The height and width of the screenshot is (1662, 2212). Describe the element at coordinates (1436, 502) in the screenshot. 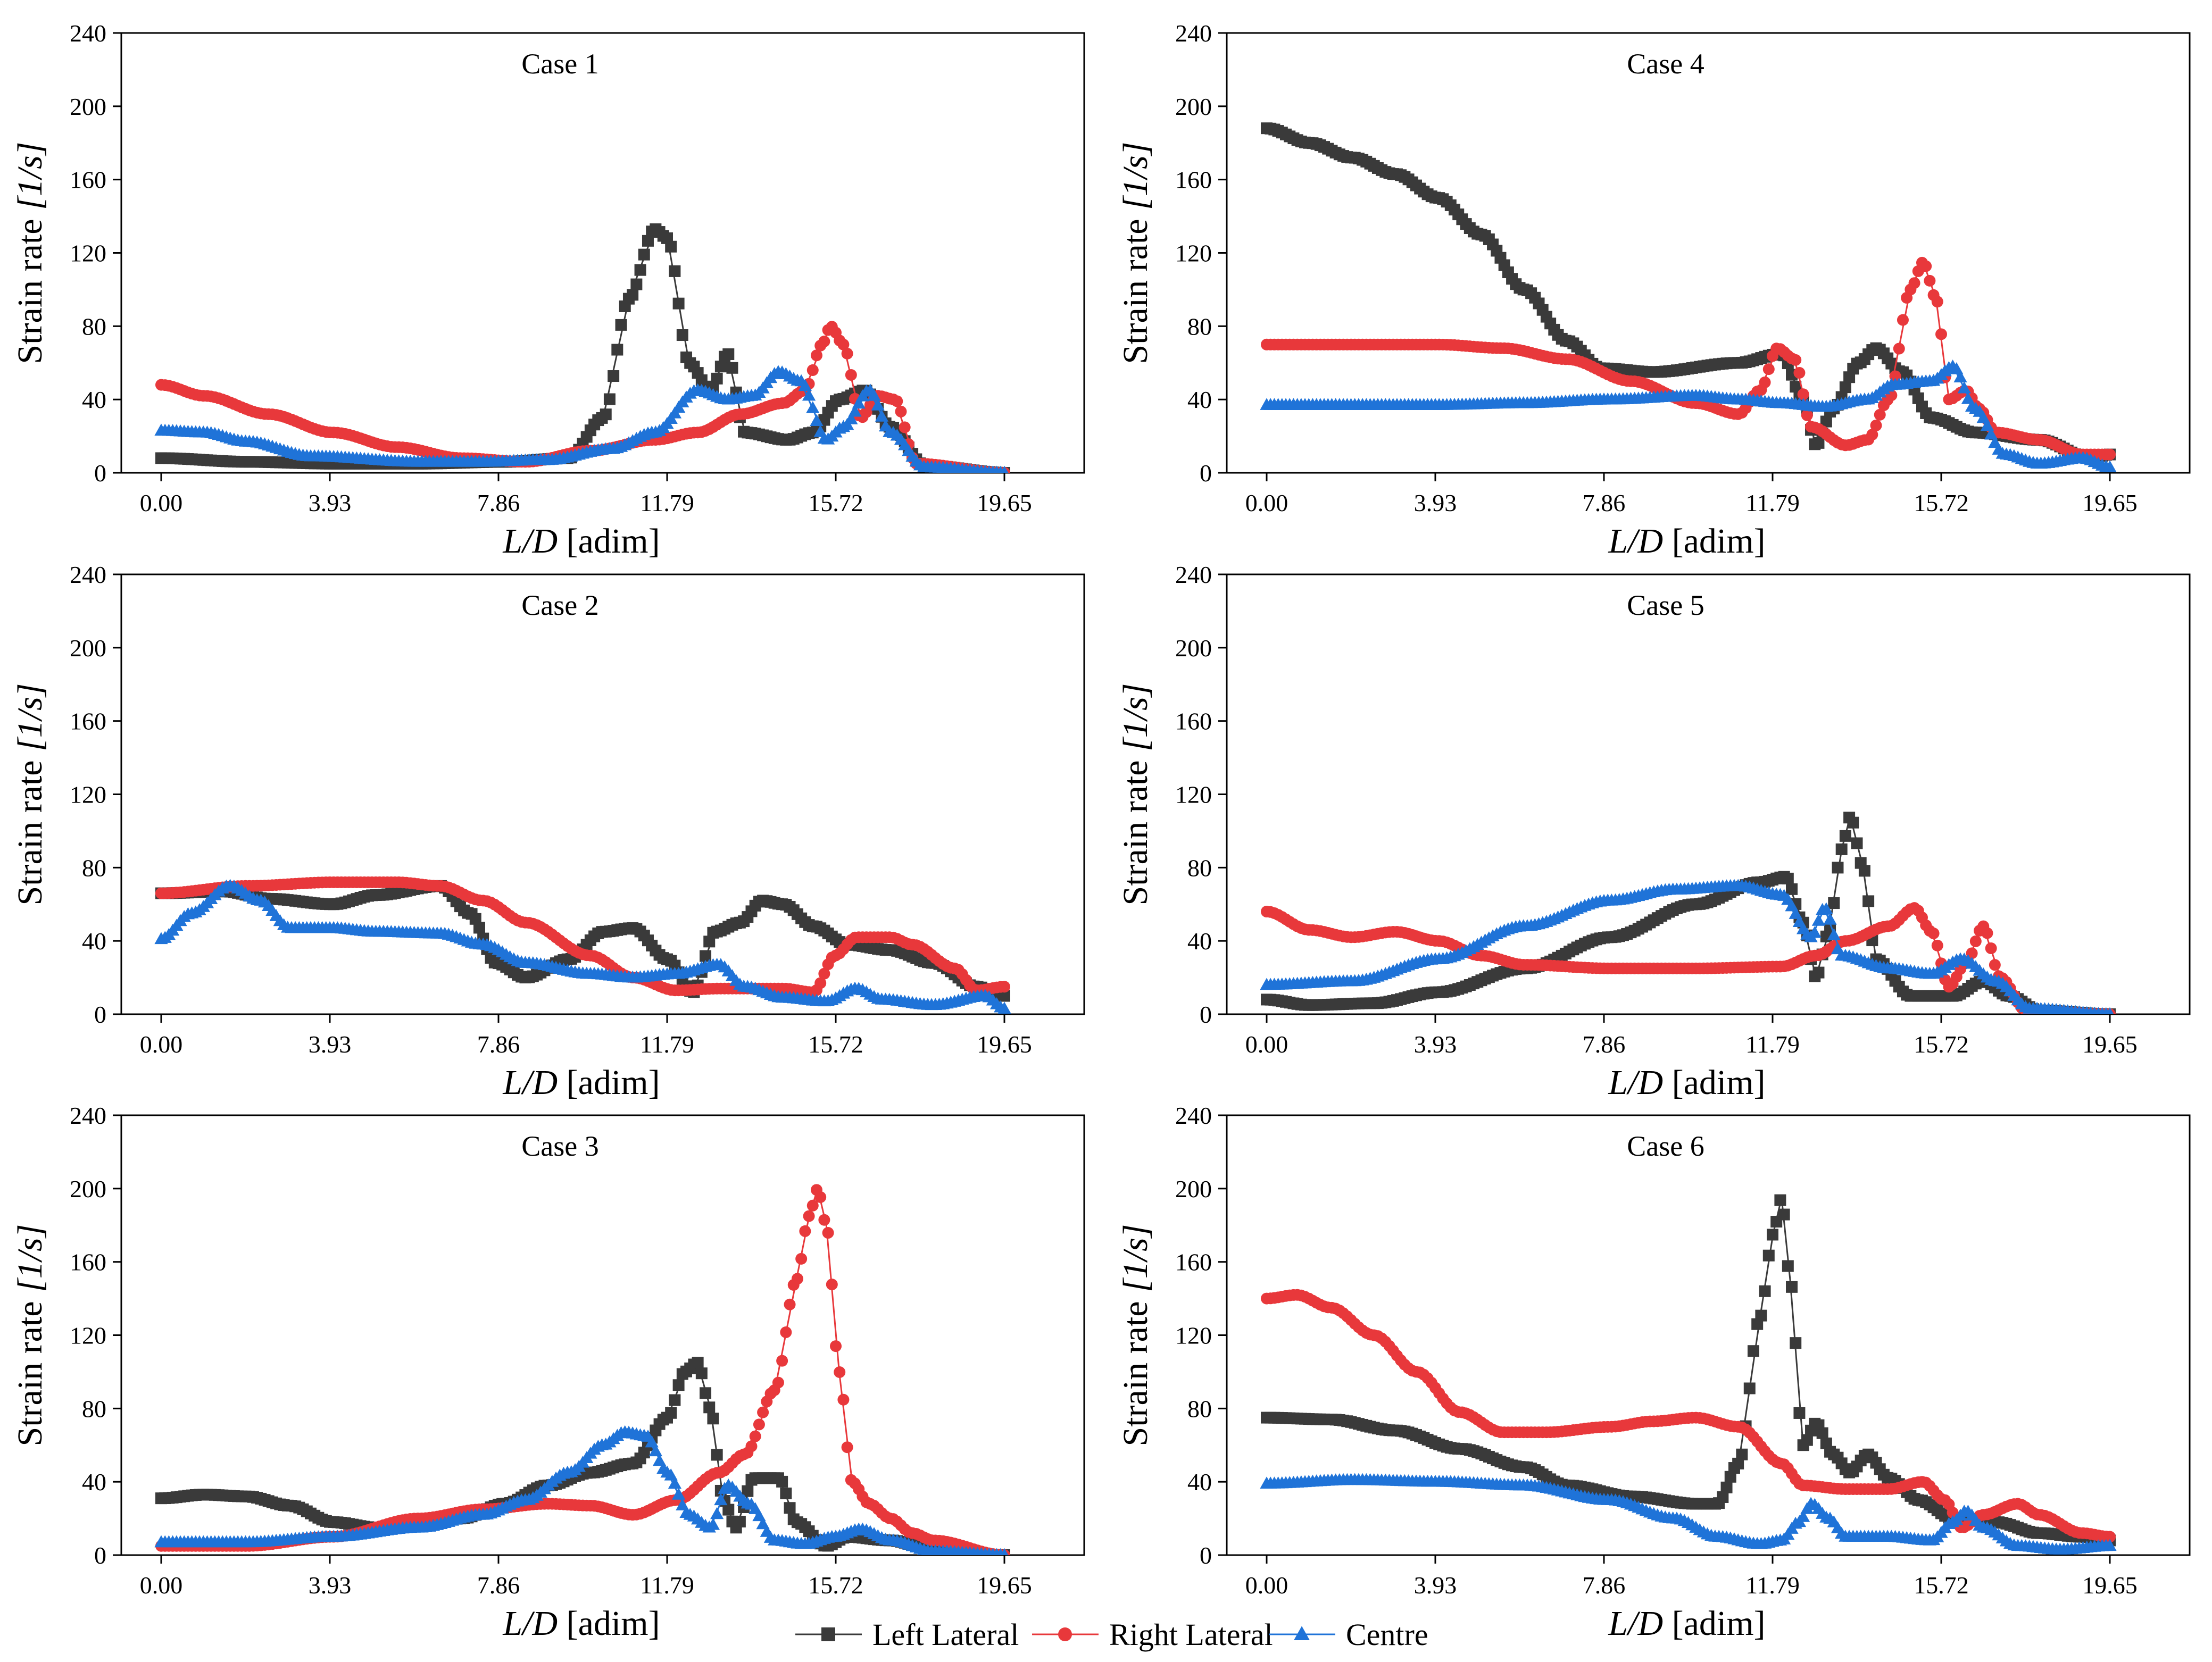

I see `x-tick-label: 3.93` at that location.